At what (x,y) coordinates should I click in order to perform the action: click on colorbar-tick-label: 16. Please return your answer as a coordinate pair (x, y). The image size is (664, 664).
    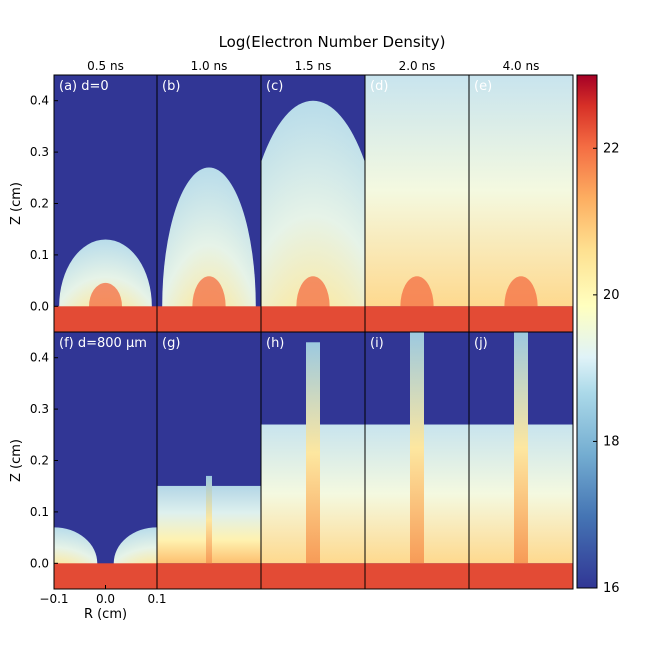
    Looking at the image, I should click on (611, 588).